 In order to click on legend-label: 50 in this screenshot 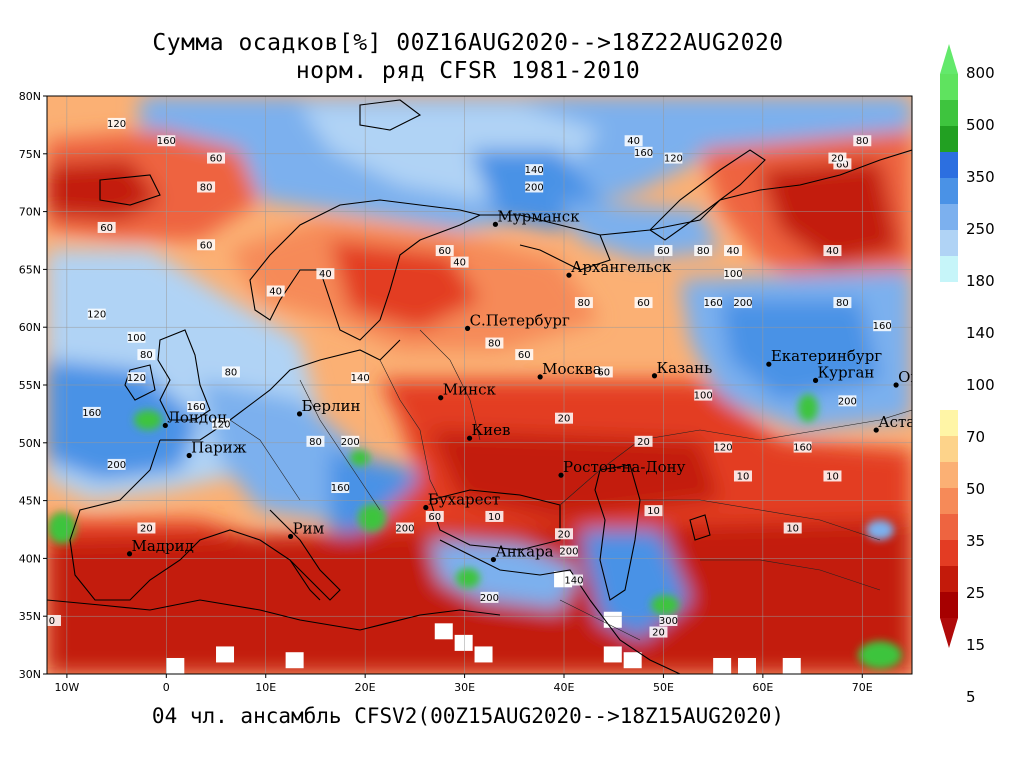, I will do `click(976, 489)`.